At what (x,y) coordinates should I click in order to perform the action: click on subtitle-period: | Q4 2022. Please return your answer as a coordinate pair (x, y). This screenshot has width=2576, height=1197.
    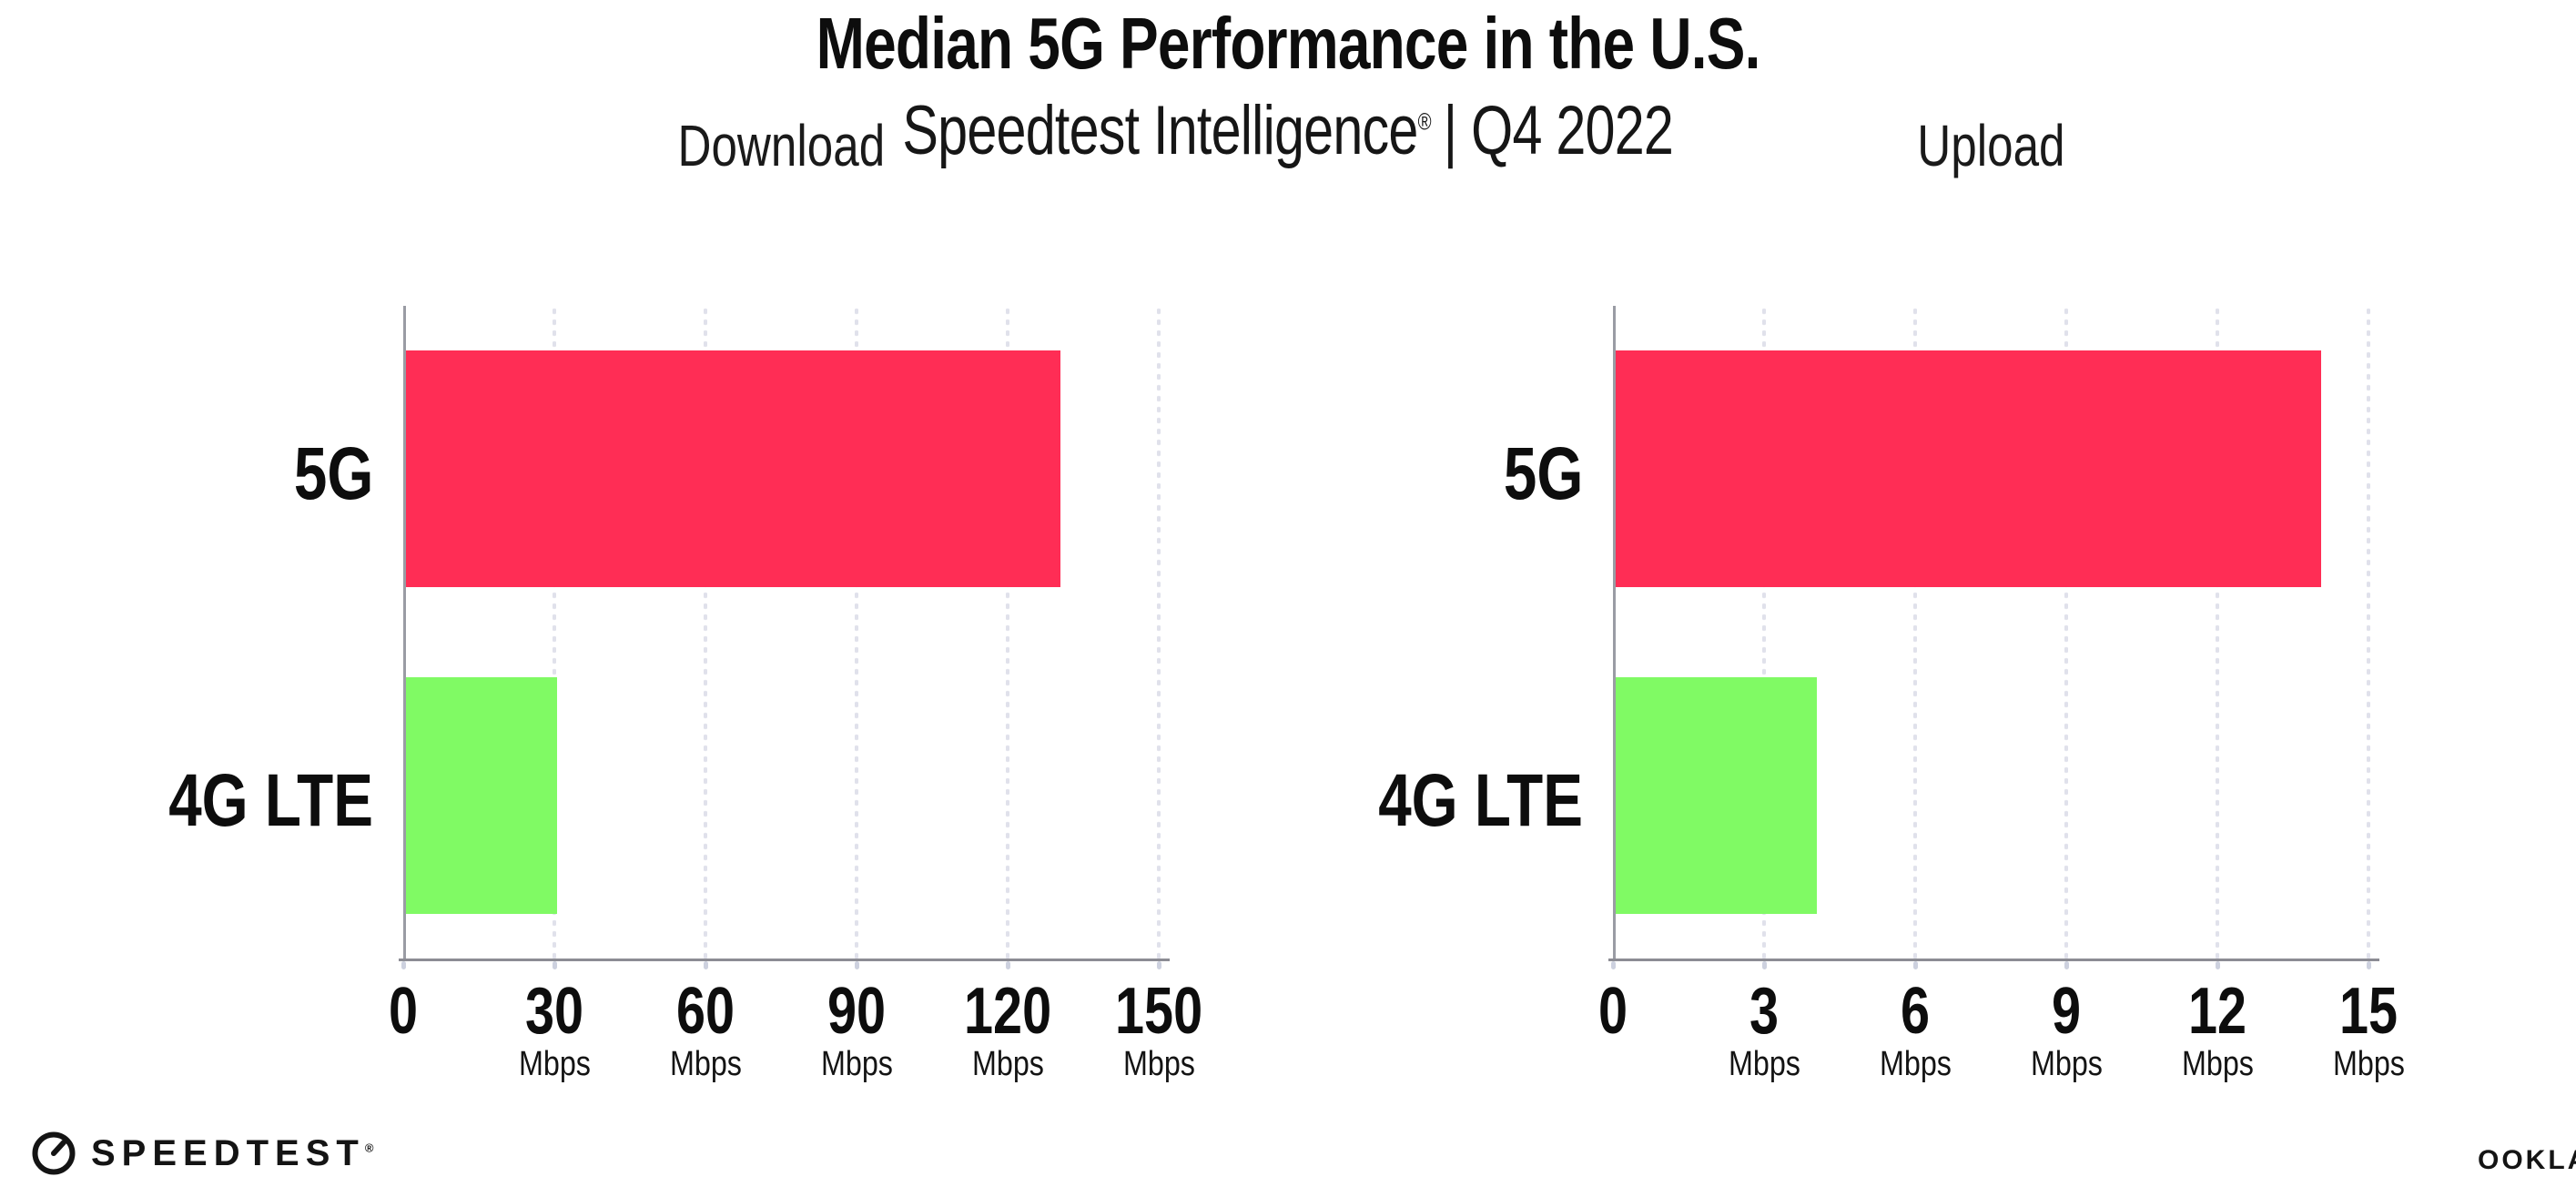
    Looking at the image, I should click on (1559, 130).